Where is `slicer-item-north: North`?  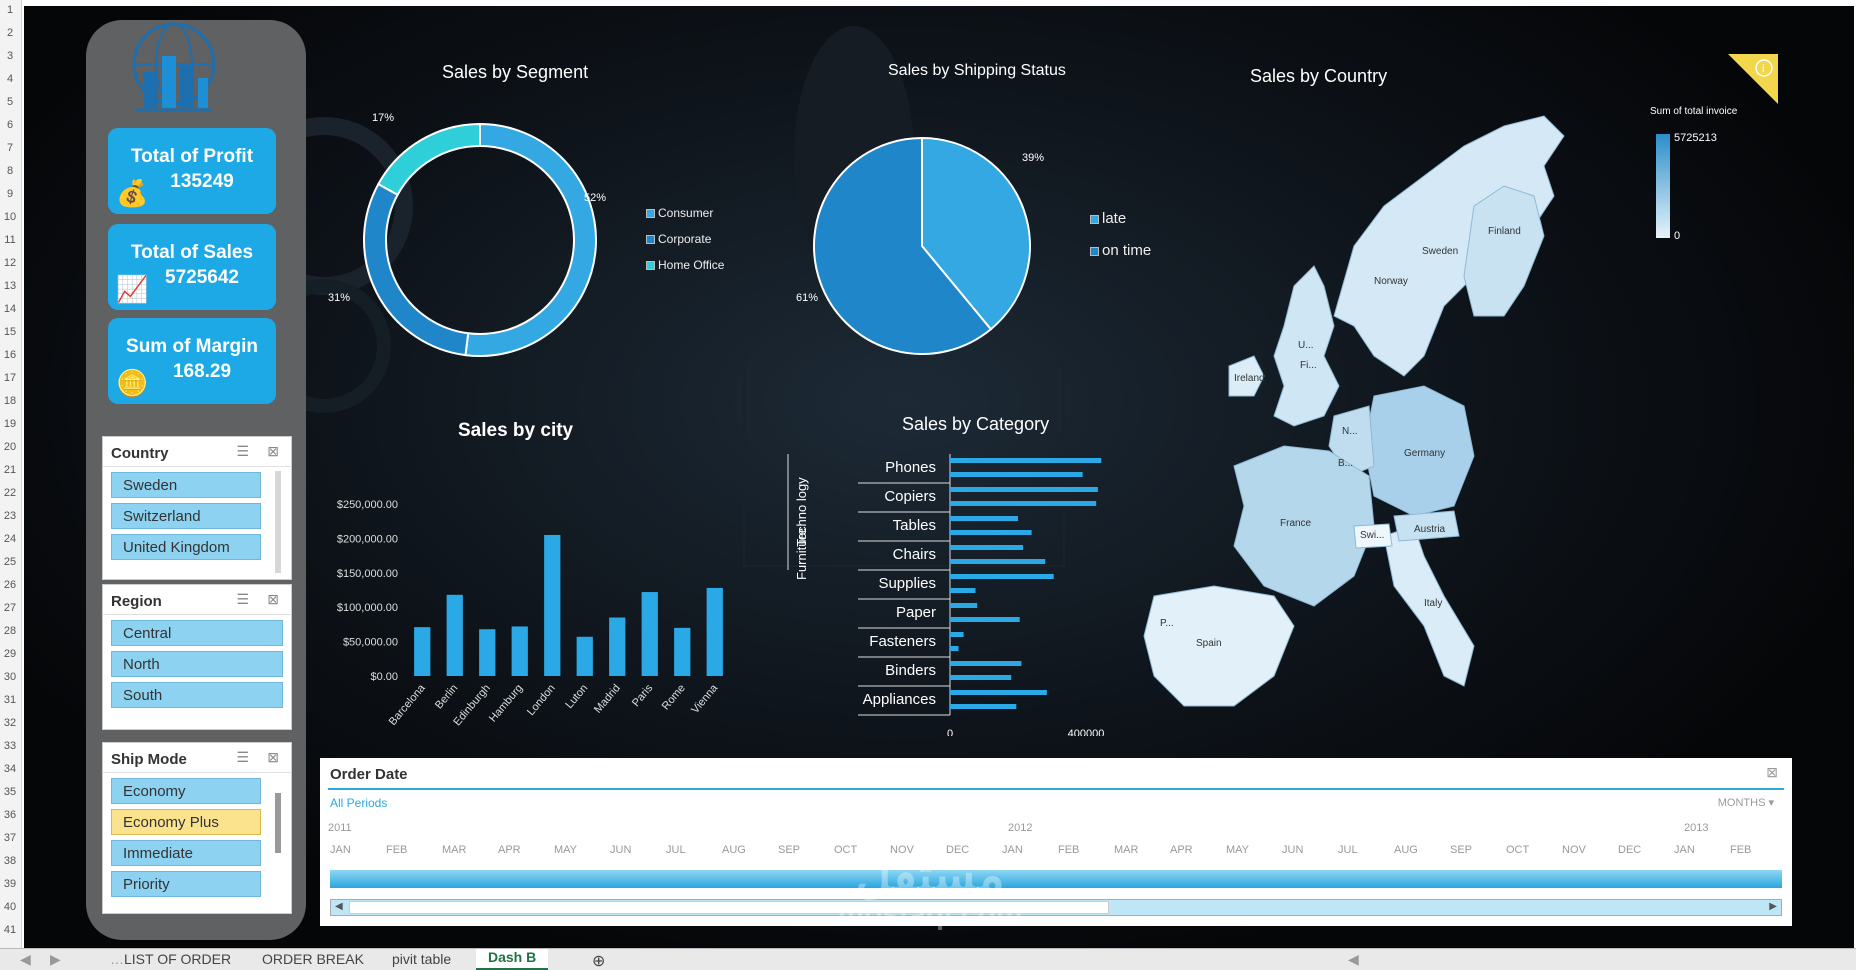
slicer-item-north: North is located at coordinates (197, 664).